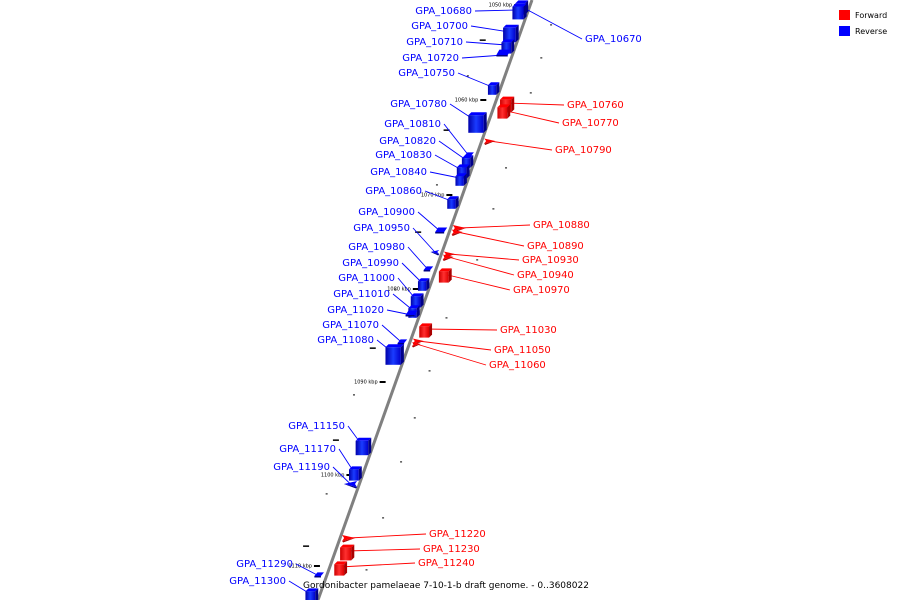  What do you see at coordinates (386, 212) in the screenshot?
I see `gene-label: GPA_10900` at bounding box center [386, 212].